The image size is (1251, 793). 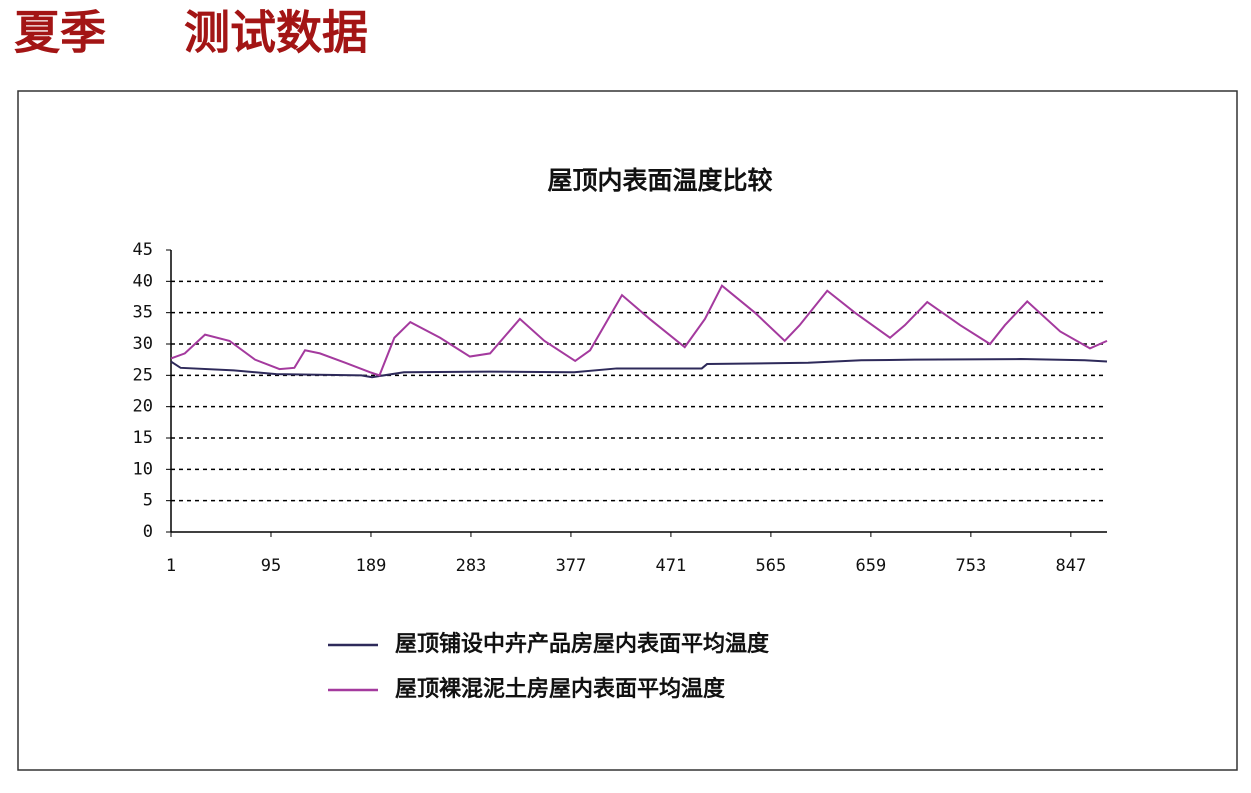 I want to click on y-tick-label: 45, so click(x=143, y=250).